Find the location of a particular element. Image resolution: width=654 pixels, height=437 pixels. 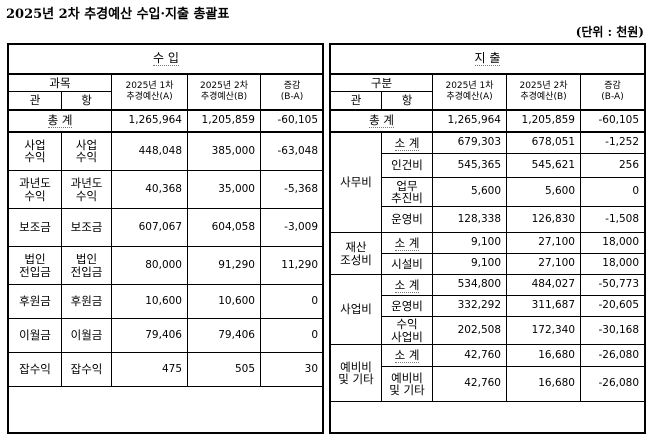

expense-amount-diff: -1,252 is located at coordinates (612, 142).